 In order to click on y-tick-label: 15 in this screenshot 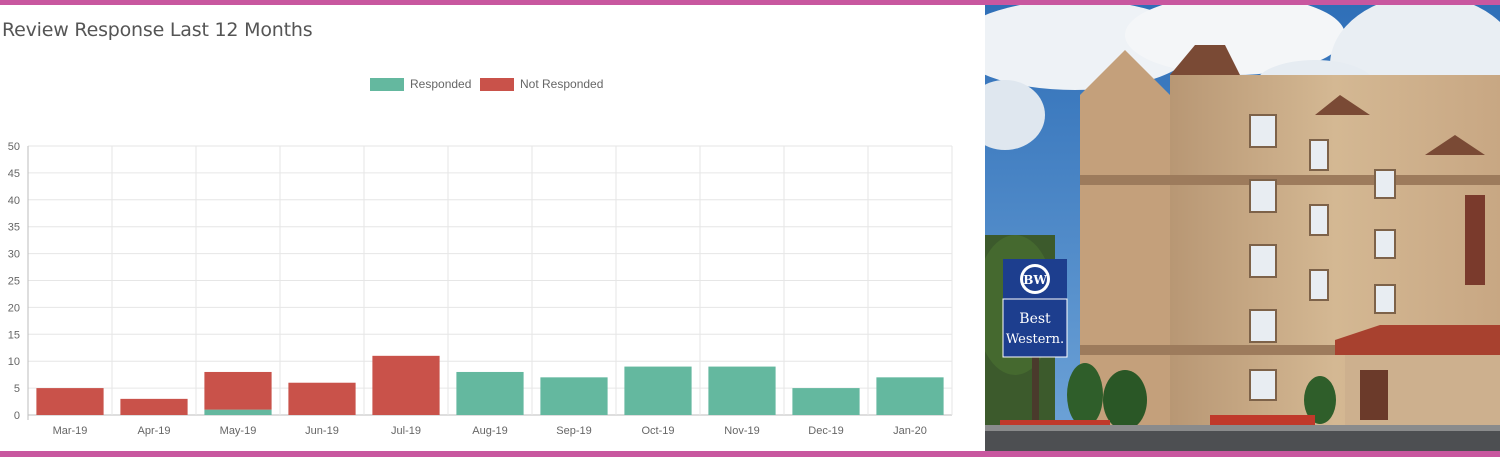, I will do `click(14, 335)`.